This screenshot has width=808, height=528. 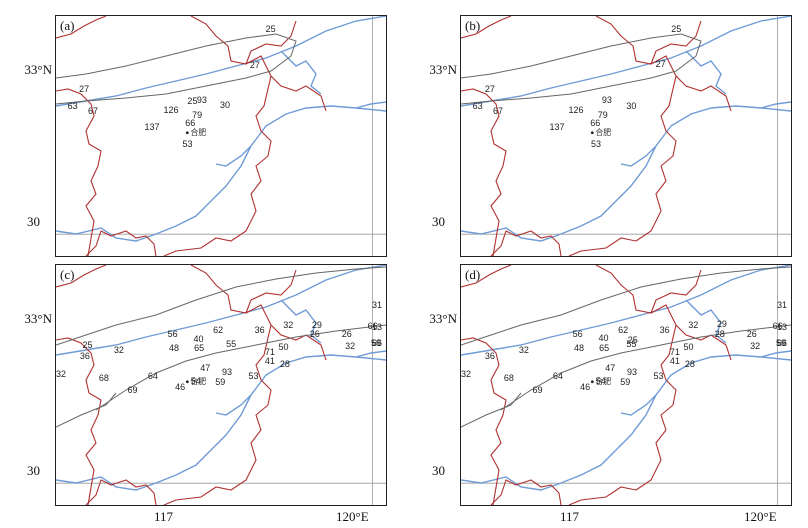 I want to click on lon-label-117: 117, so click(x=164, y=516).